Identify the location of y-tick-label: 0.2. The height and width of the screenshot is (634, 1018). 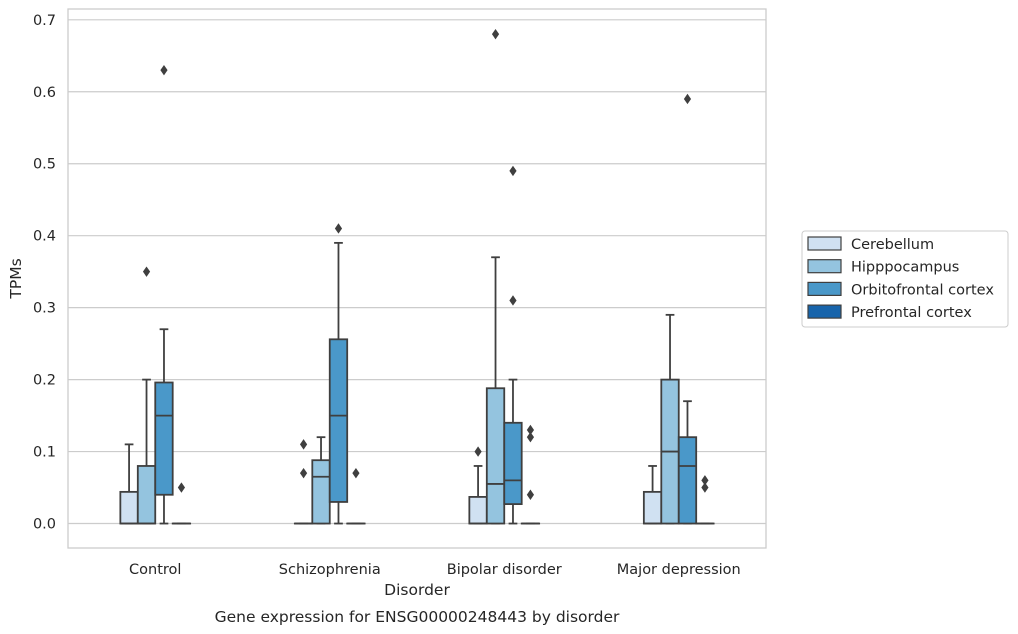
(44, 381).